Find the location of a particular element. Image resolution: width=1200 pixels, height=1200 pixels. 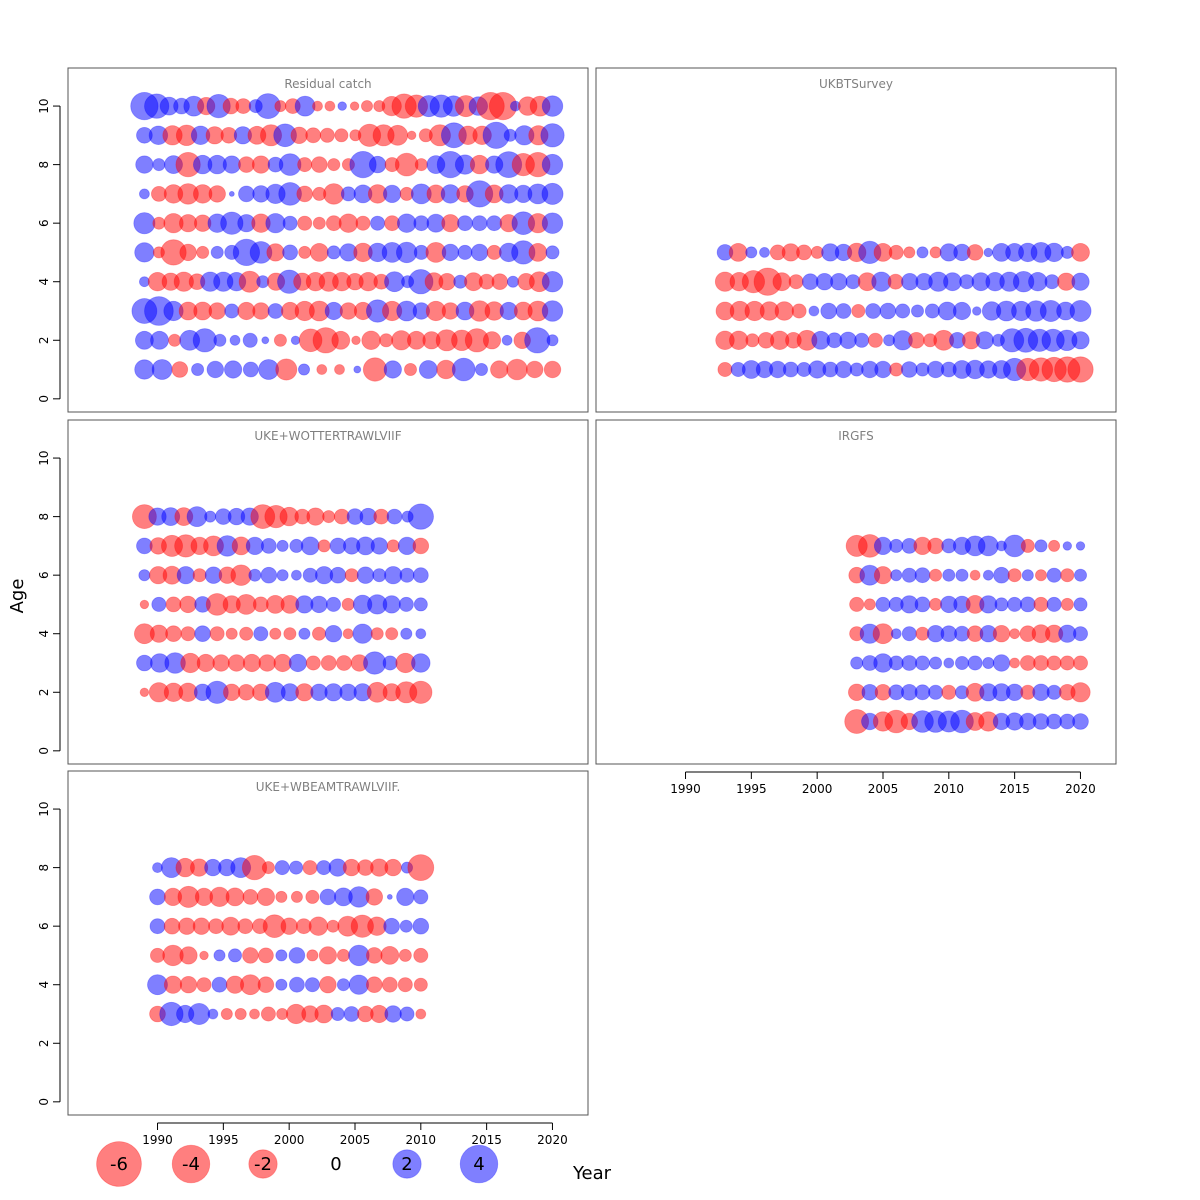

legend-label: -4 is located at coordinates (191, 1164).